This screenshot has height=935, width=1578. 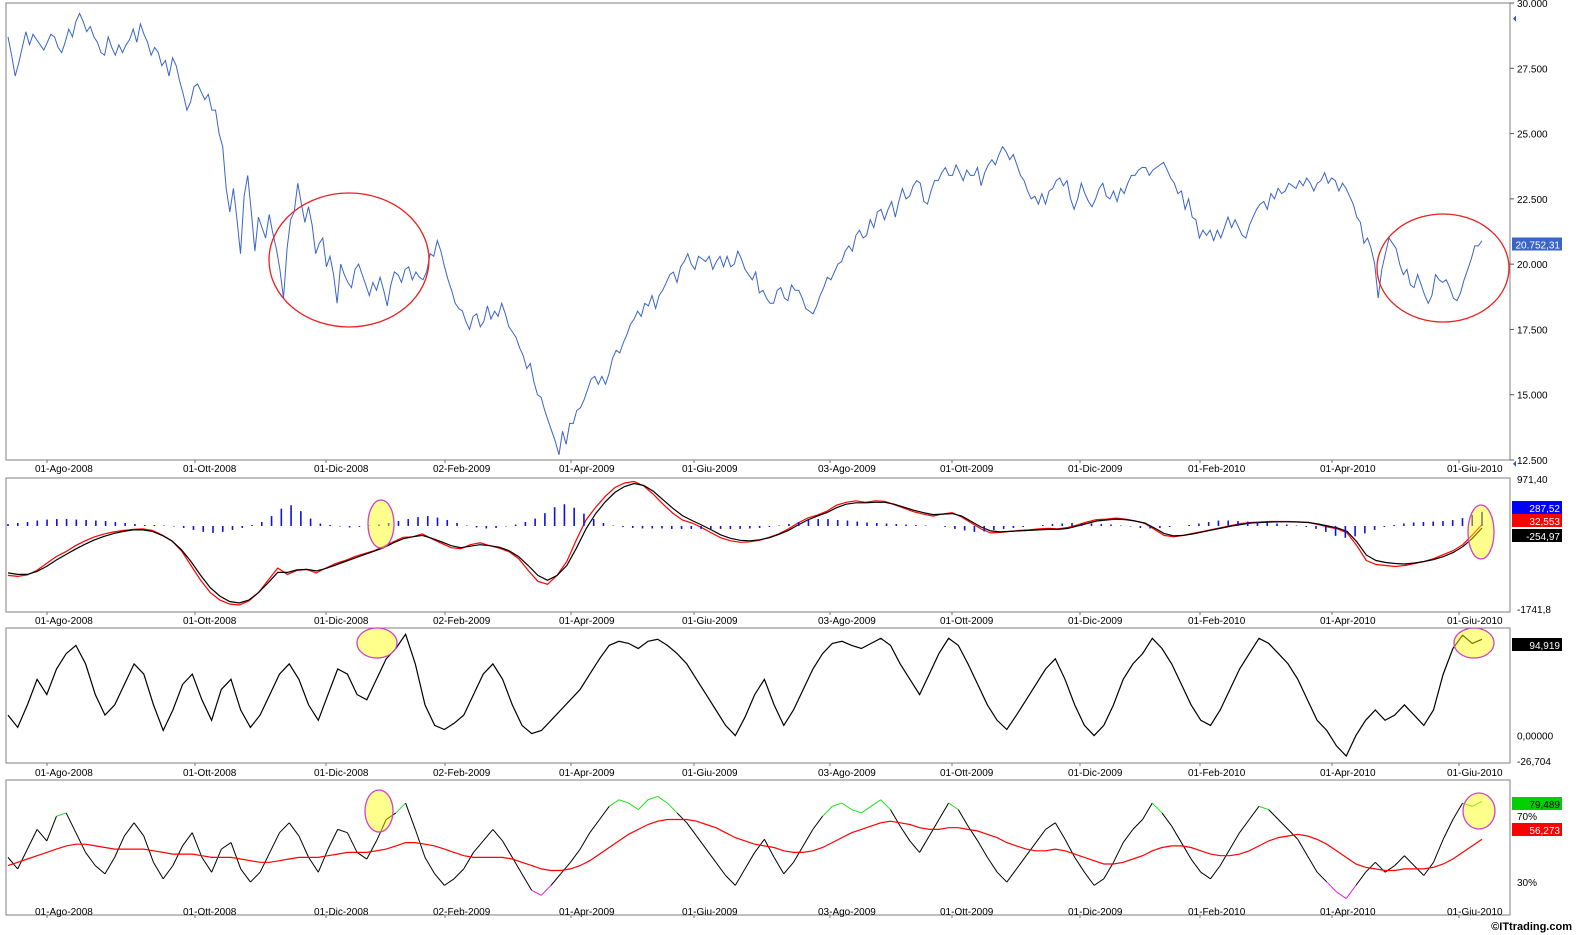 What do you see at coordinates (1534, 762) in the screenshot?
I see `y-tick-label: -26,704` at bounding box center [1534, 762].